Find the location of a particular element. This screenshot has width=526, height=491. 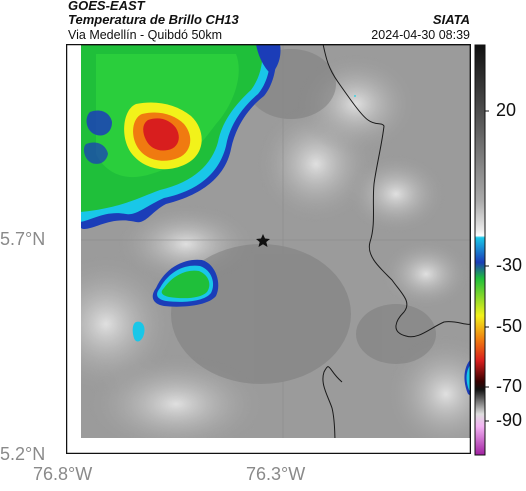

colorbar-ticks is located at coordinates (487, 266).